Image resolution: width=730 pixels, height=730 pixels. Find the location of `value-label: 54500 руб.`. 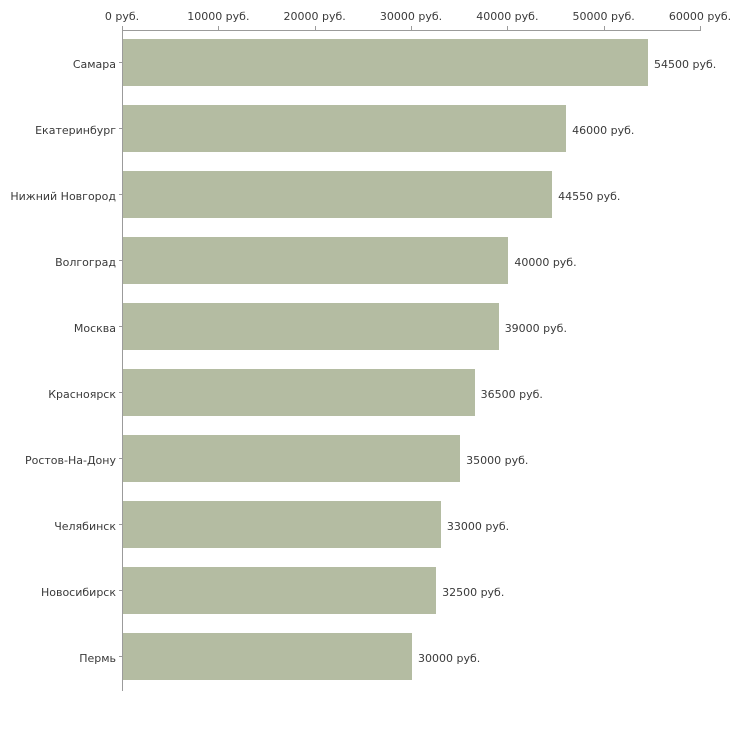

value-label: 54500 руб. is located at coordinates (685, 64).